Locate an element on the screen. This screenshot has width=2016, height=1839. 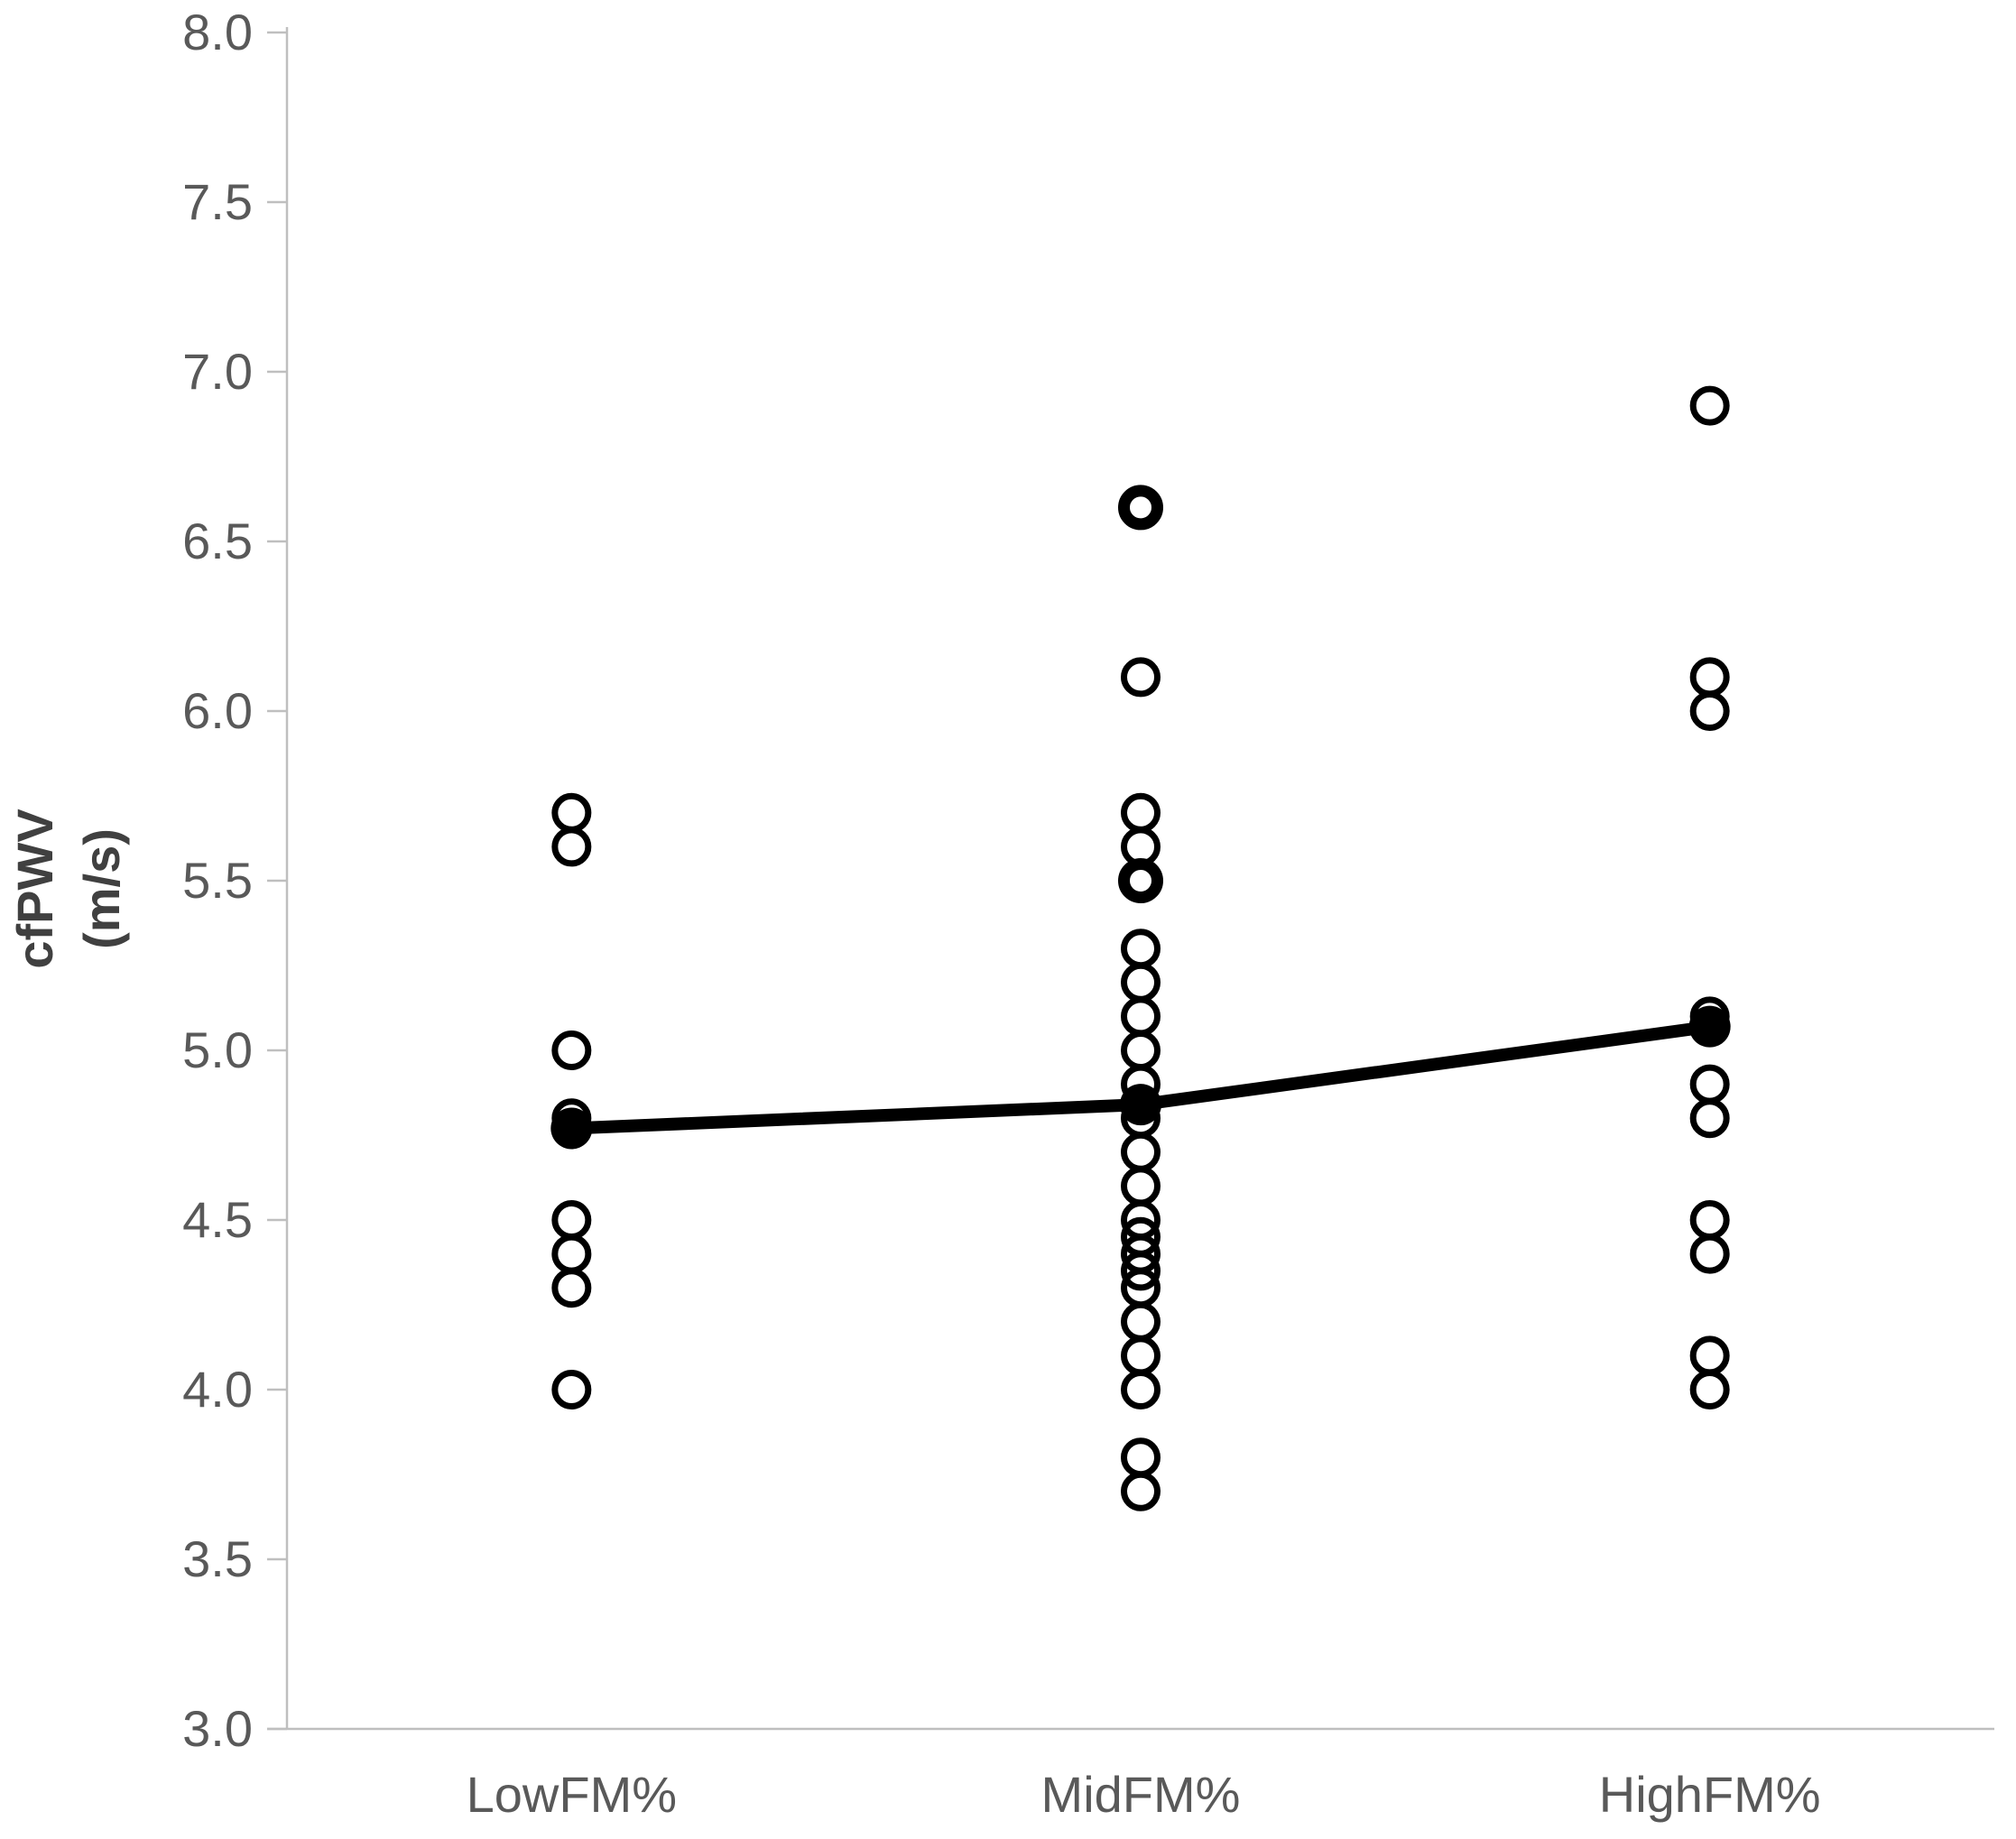
y-tick-label: 6.0 is located at coordinates (217, 710).